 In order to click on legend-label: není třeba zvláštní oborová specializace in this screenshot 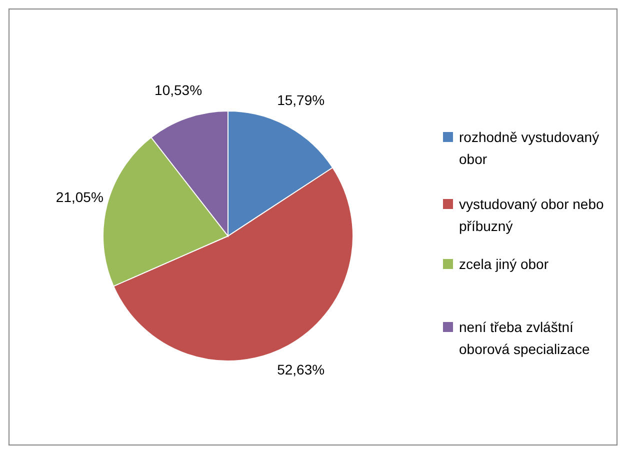, I will do `click(524, 337)`.